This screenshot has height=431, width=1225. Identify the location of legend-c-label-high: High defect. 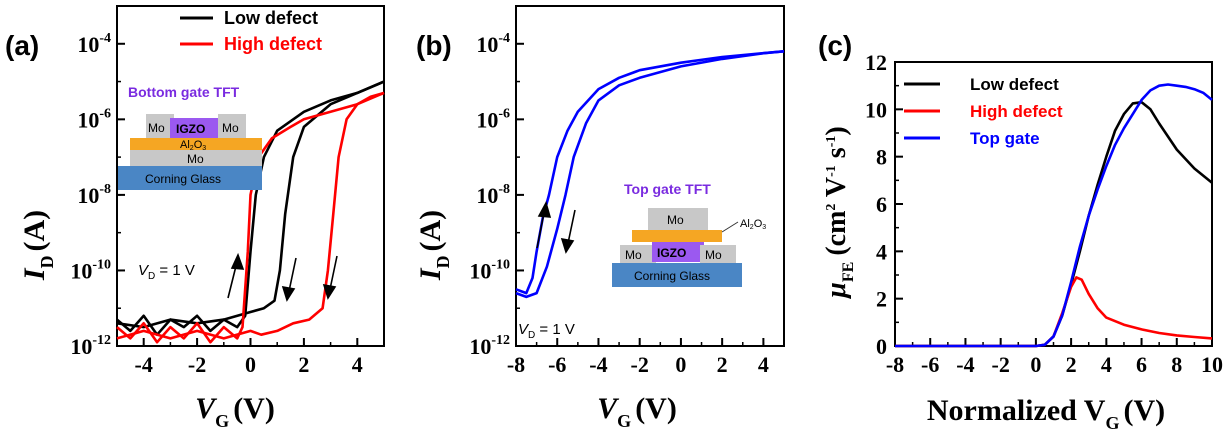
(1016, 111).